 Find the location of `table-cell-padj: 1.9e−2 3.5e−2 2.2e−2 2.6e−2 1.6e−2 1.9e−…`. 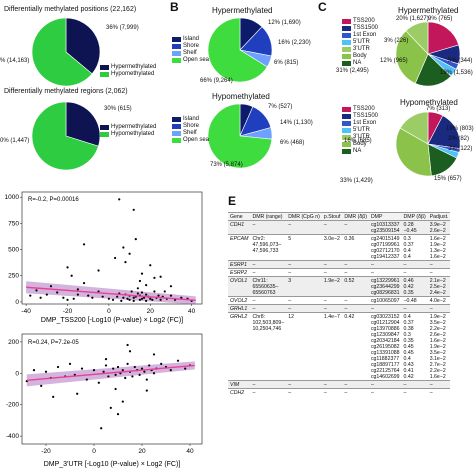

table-cell-padj: 1.9e−2 3.5e−2 2.2e−2 2.6e−2 1.6e−2 1.9e−… is located at coordinates (439, 346).